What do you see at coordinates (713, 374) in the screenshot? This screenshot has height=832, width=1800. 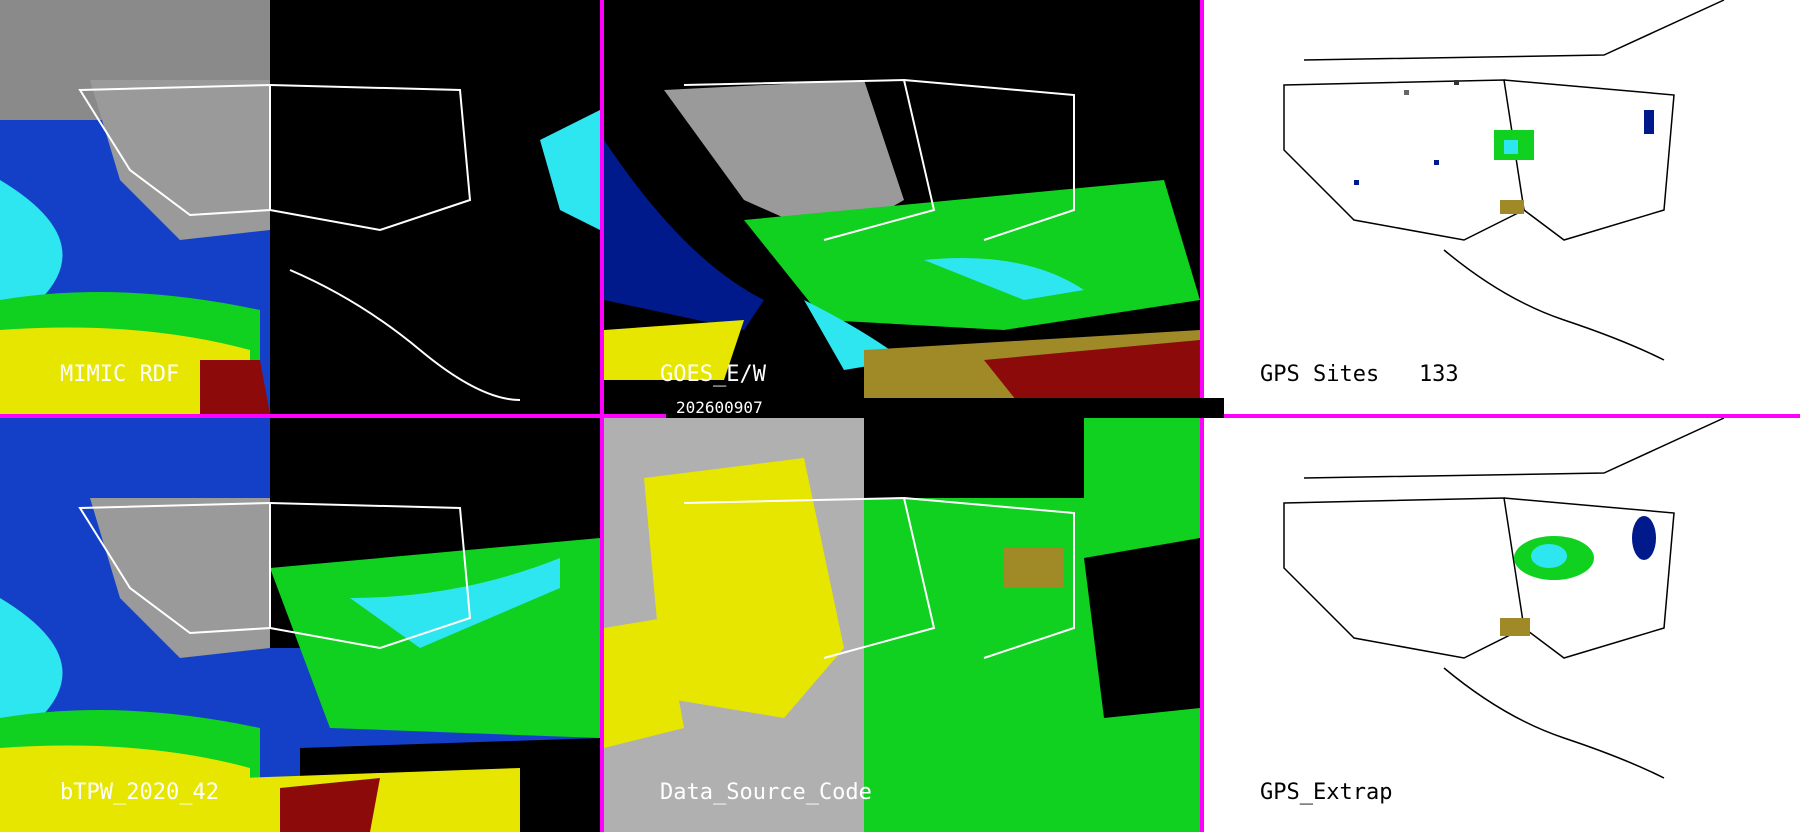 I see `goes-label: GOES_E/W` at bounding box center [713, 374].